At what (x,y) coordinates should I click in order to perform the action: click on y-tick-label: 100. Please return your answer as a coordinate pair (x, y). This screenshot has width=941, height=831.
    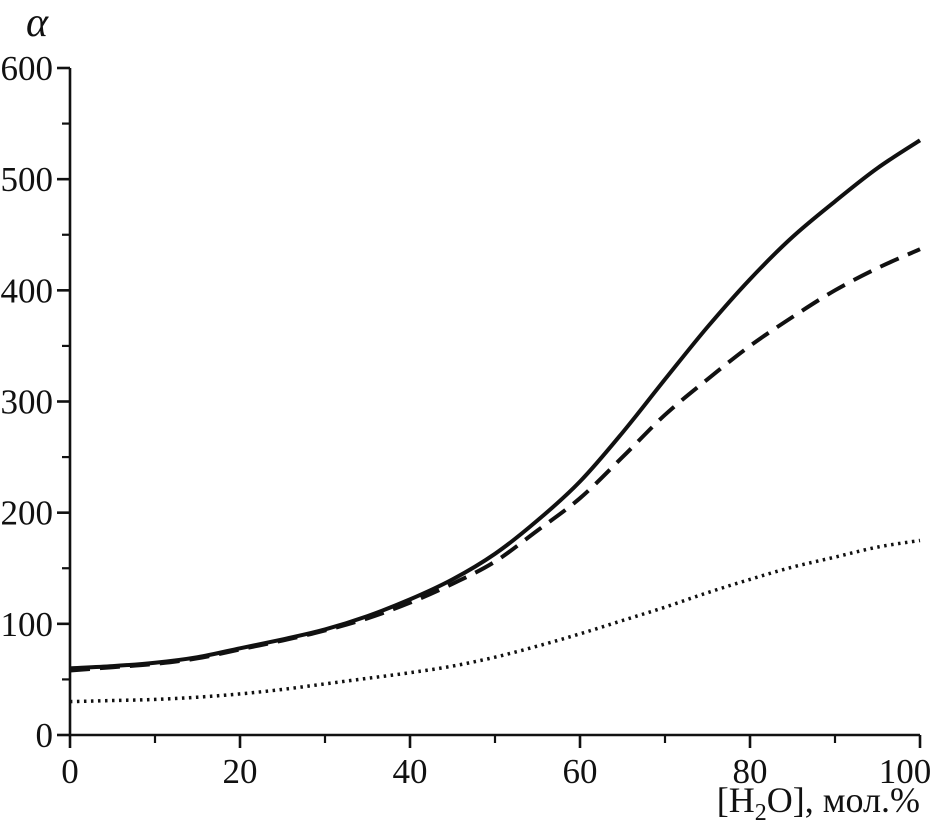
    Looking at the image, I should click on (27, 624).